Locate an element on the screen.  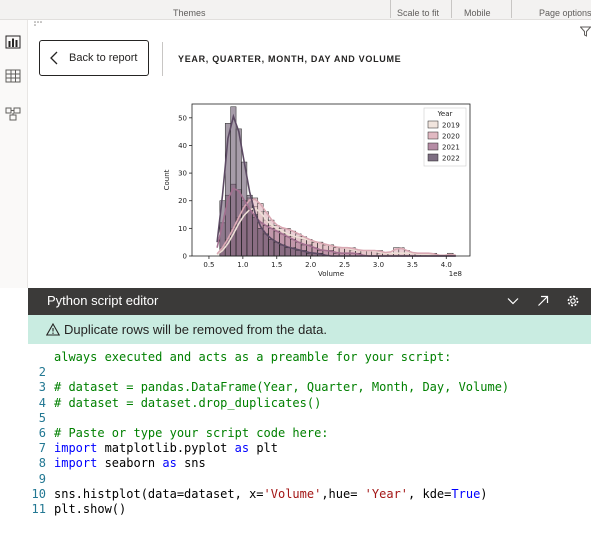
code-line: 2 is located at coordinates (41, 372).